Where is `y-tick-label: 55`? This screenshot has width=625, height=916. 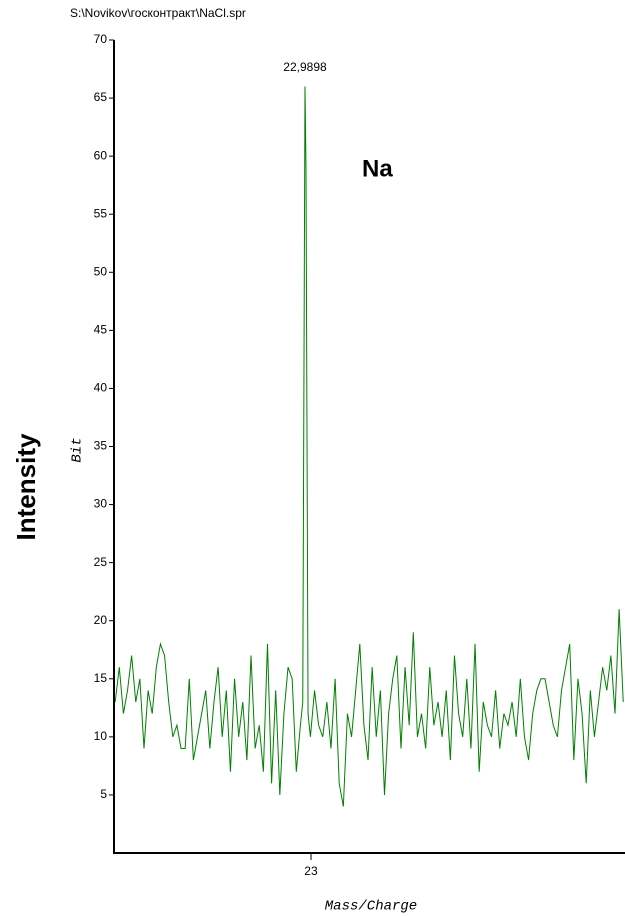
y-tick-label: 55 is located at coordinates (101, 213).